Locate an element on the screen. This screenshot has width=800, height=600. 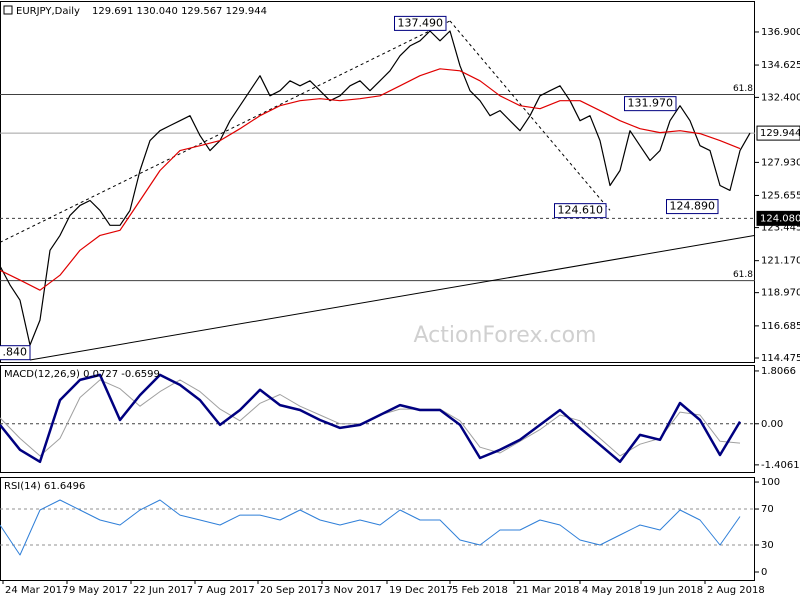
y-tick-label: 134.625 is located at coordinates (780, 65).